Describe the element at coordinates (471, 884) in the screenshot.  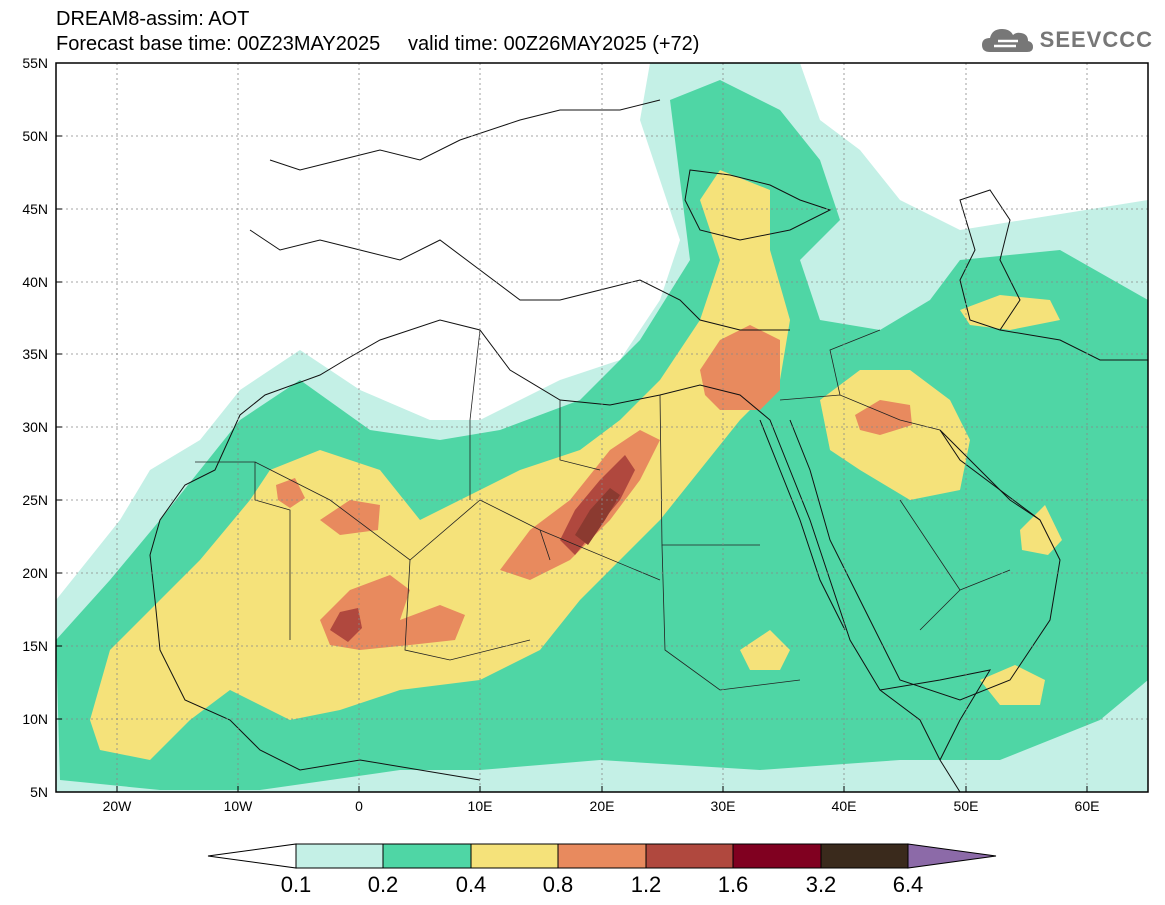
I see `colorbar-label: 0.4` at that location.